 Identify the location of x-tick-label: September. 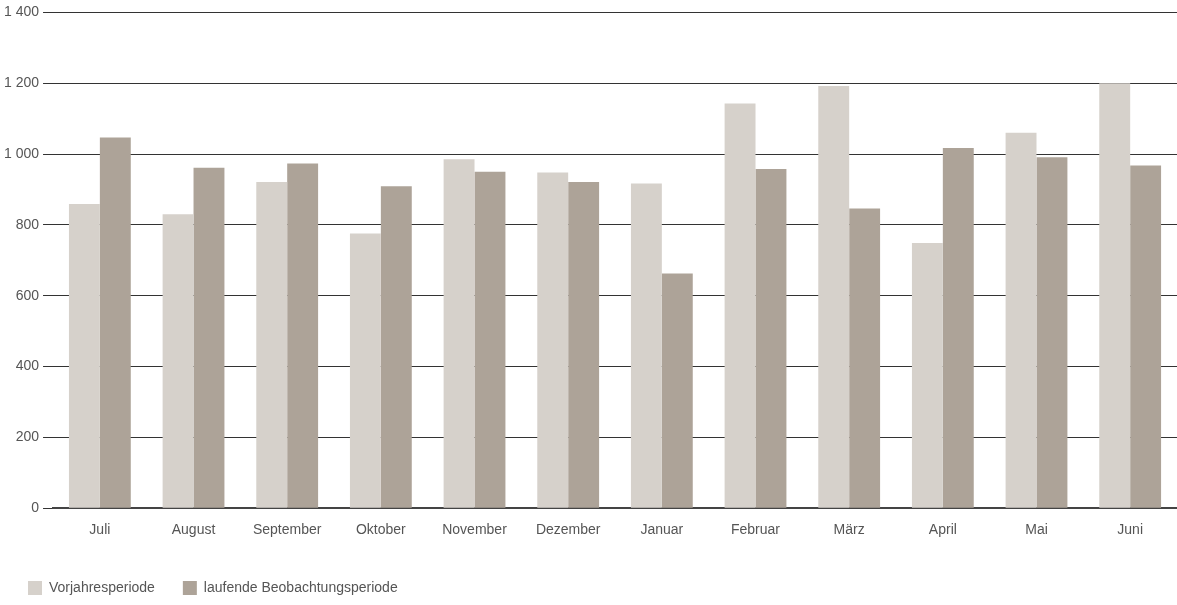
(287, 529).